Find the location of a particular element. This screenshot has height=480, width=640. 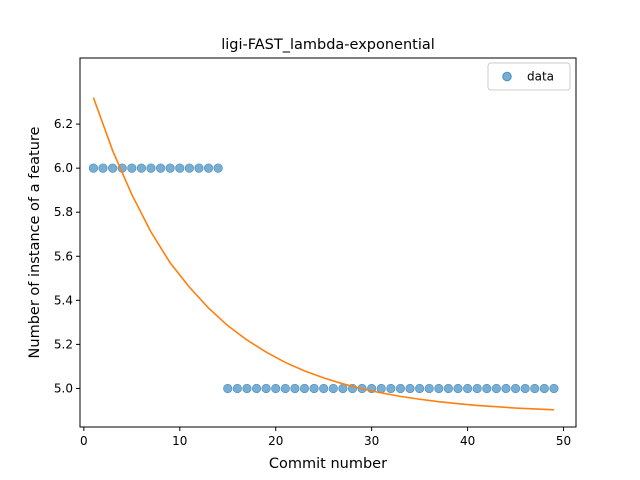

chart-title: ligi-FAST_lambda-exponential is located at coordinates (328, 45).